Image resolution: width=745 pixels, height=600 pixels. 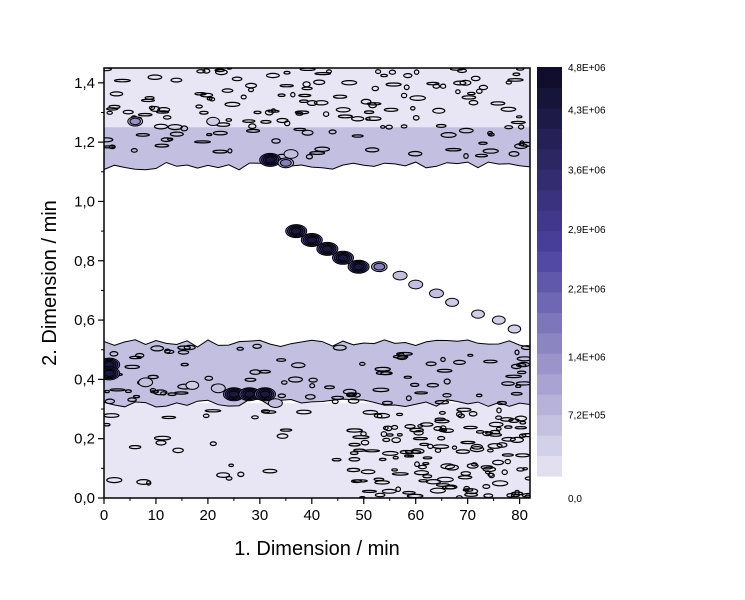 What do you see at coordinates (84, 261) in the screenshot?
I see `y-tick-label: 0,8` at bounding box center [84, 261].